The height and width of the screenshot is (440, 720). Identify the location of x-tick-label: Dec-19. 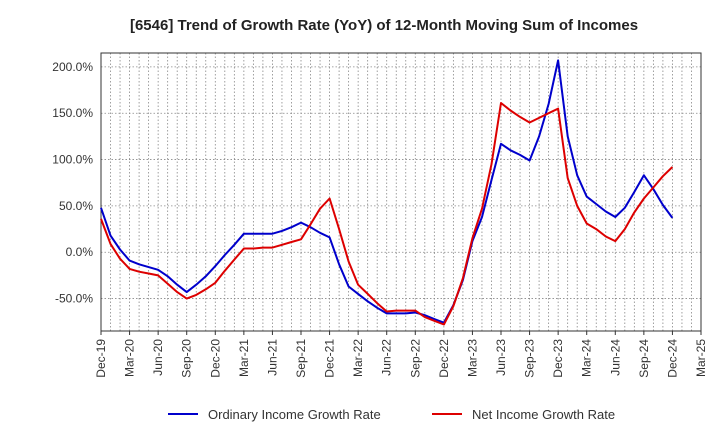
(101, 358).